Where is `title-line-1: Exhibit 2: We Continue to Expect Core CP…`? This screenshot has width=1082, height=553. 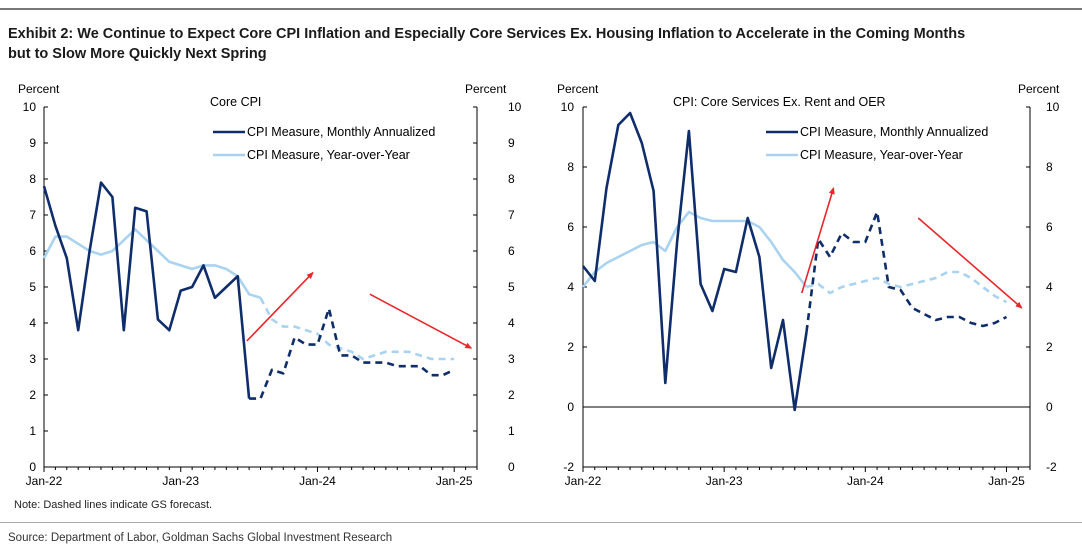 title-line-1: Exhibit 2: We Continue to Expect Core CP… is located at coordinates (487, 34).